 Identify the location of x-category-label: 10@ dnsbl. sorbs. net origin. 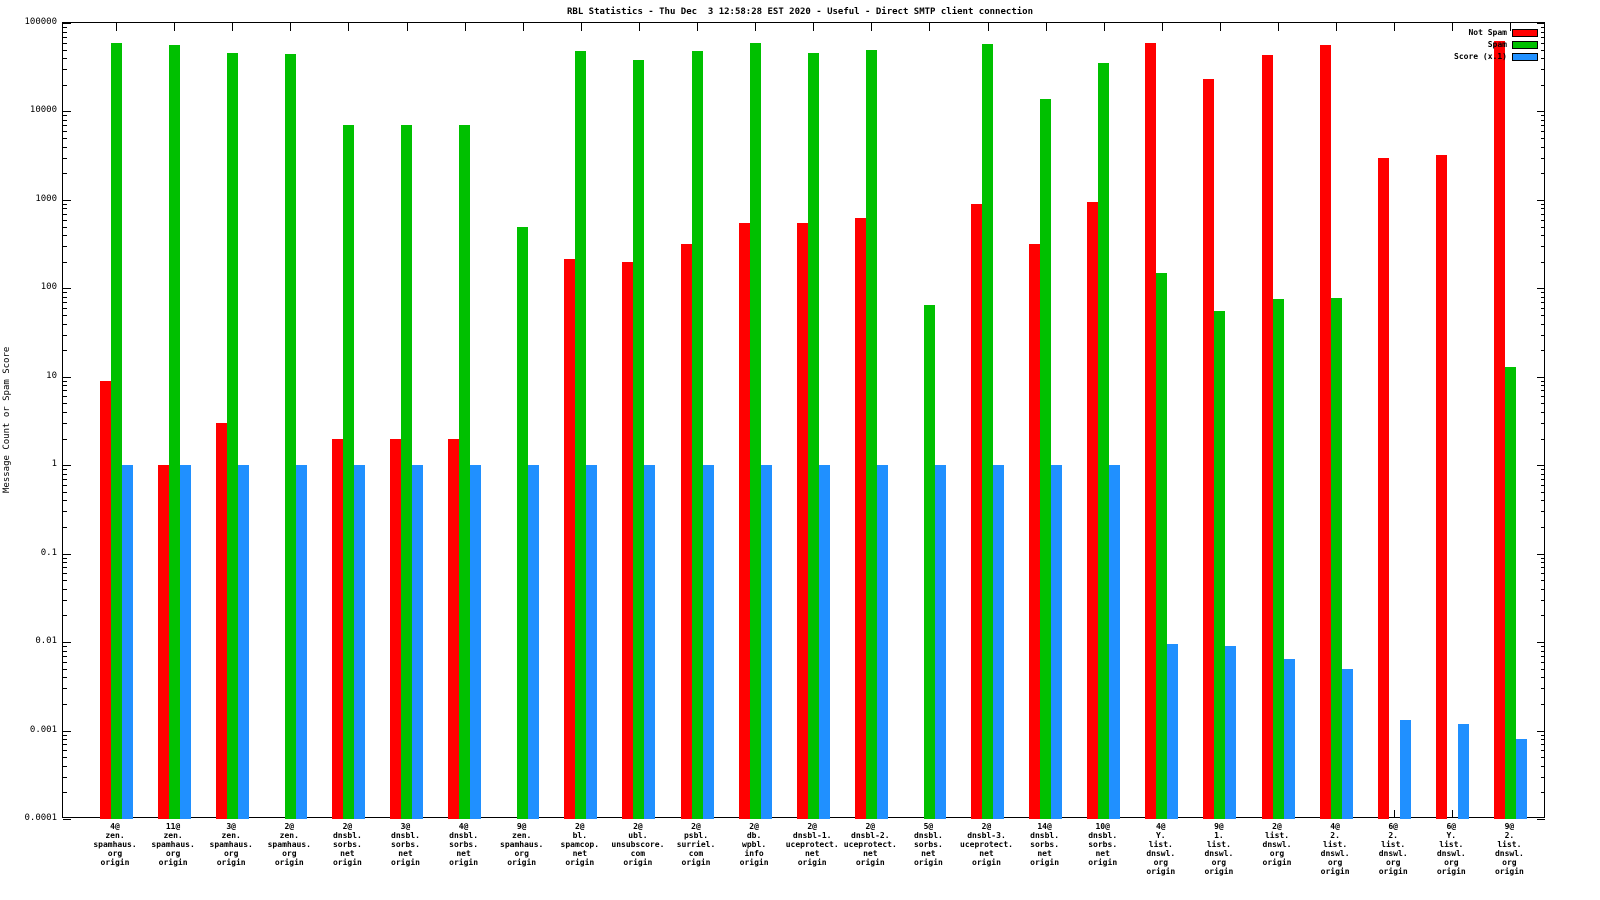
(1103, 844).